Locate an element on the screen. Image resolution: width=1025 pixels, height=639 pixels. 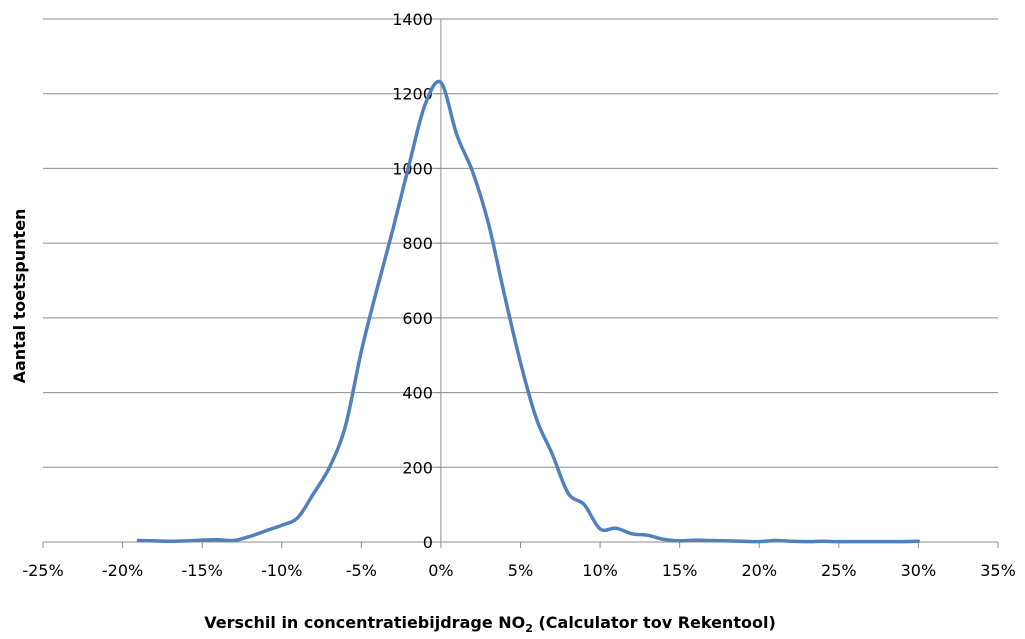
x-tick-label-5: 0% is located at coordinates (440, 570).